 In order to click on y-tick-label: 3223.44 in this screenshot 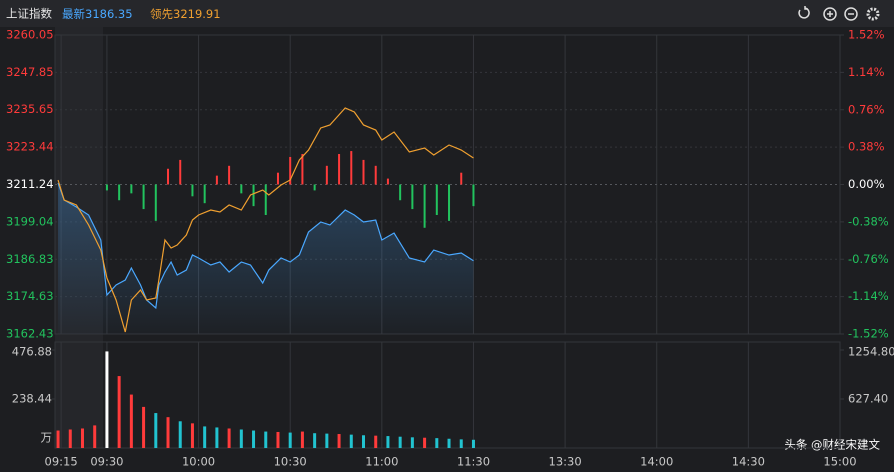, I will do `click(30, 147)`.